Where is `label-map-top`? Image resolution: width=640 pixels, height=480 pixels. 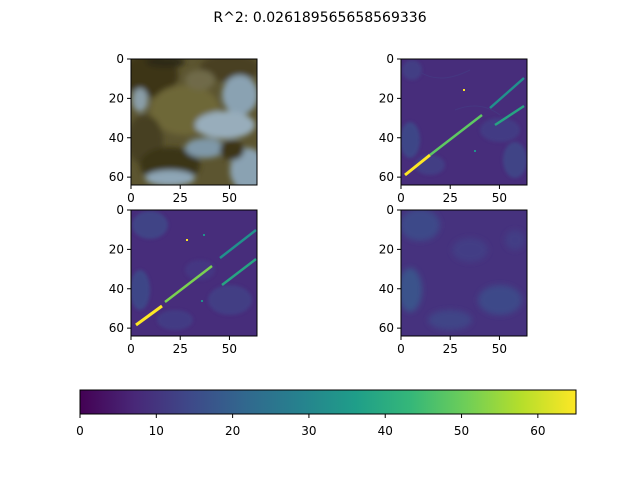
label-map-top is located at coordinates (464, 122).